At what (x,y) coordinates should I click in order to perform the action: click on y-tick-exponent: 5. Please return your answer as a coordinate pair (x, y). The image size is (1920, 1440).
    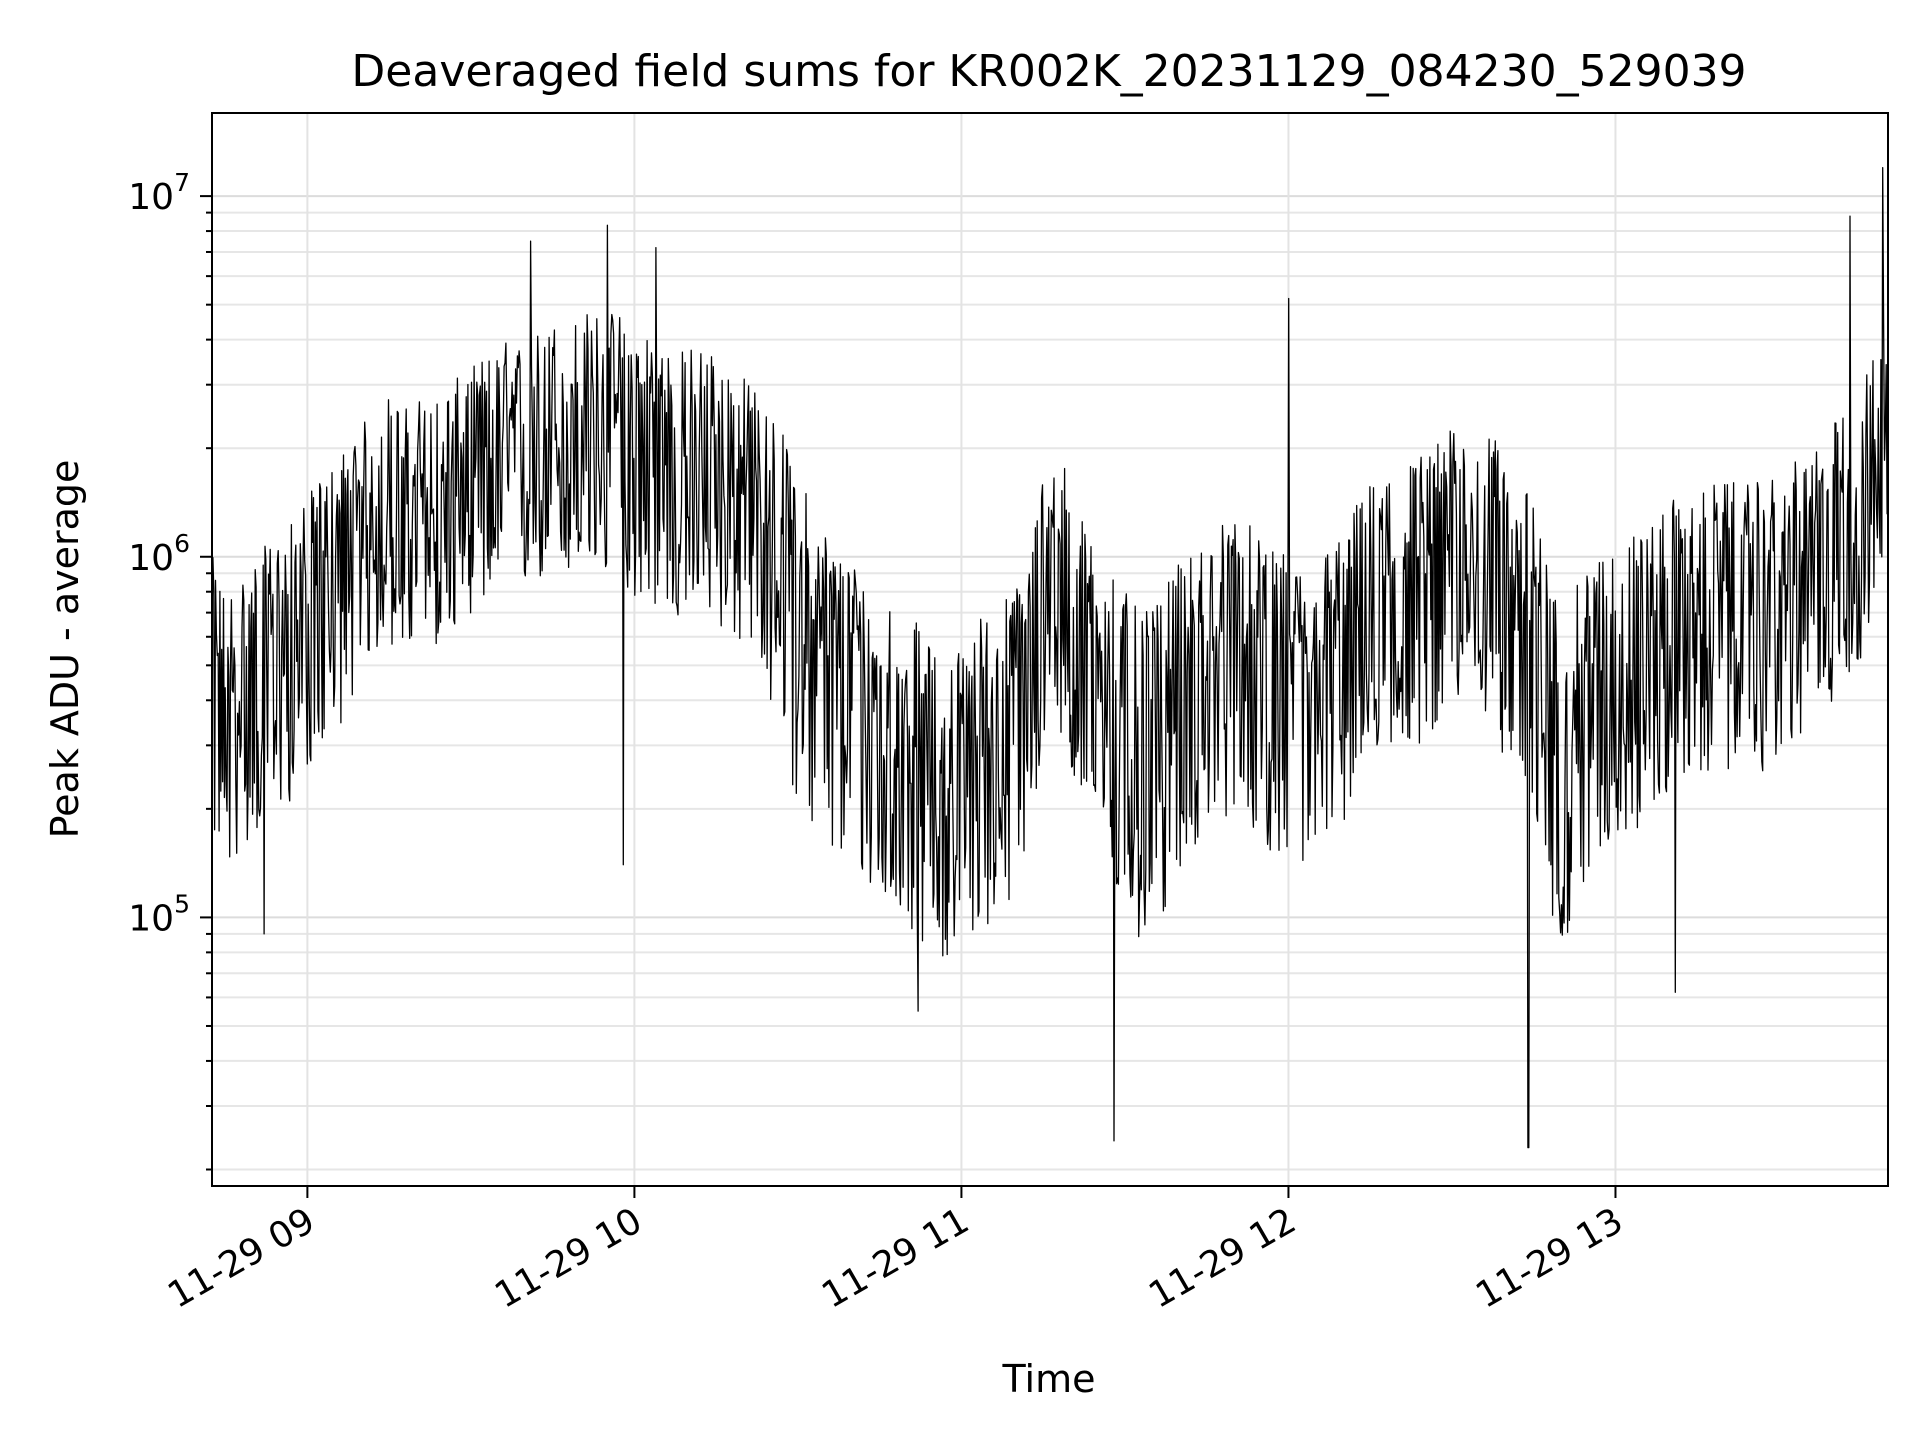
    Looking at the image, I should click on (182, 903).